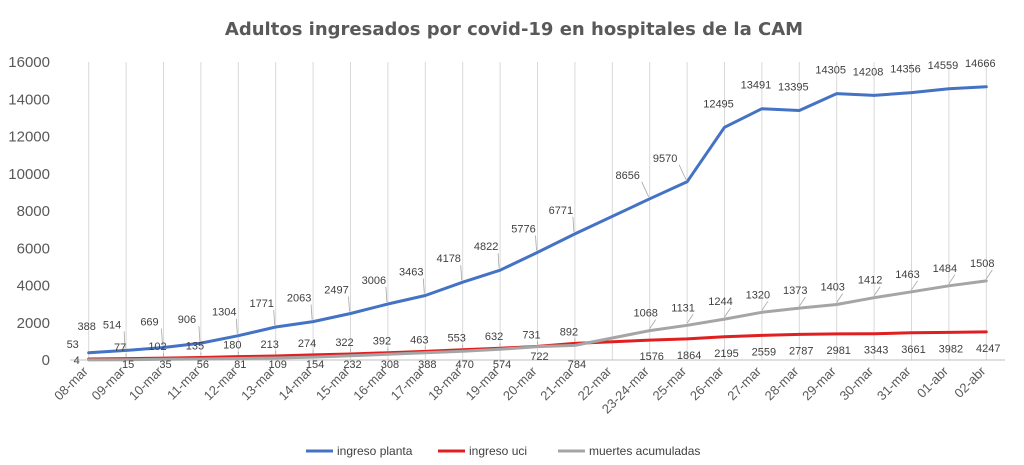 The height and width of the screenshot is (465, 1024). What do you see at coordinates (758, 295) in the screenshot?
I see `data-label: 1320` at bounding box center [758, 295].